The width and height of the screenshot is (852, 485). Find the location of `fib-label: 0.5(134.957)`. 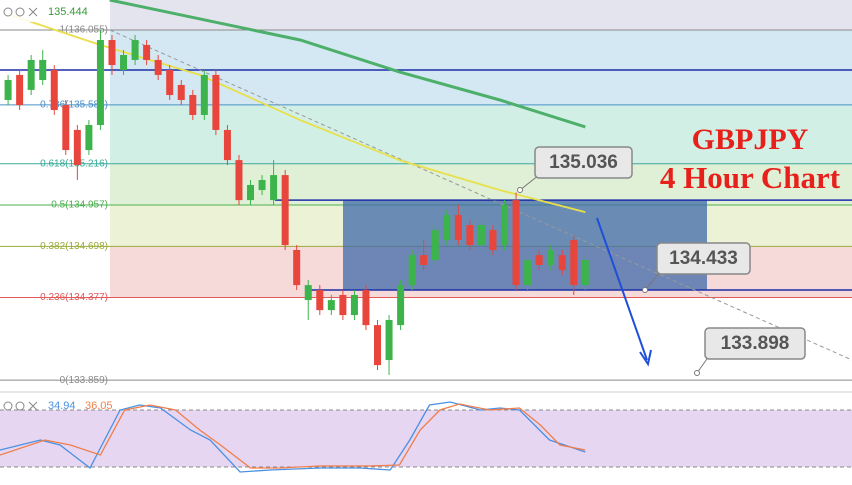

fib-label: 0.5(134.957) is located at coordinates (79, 205).